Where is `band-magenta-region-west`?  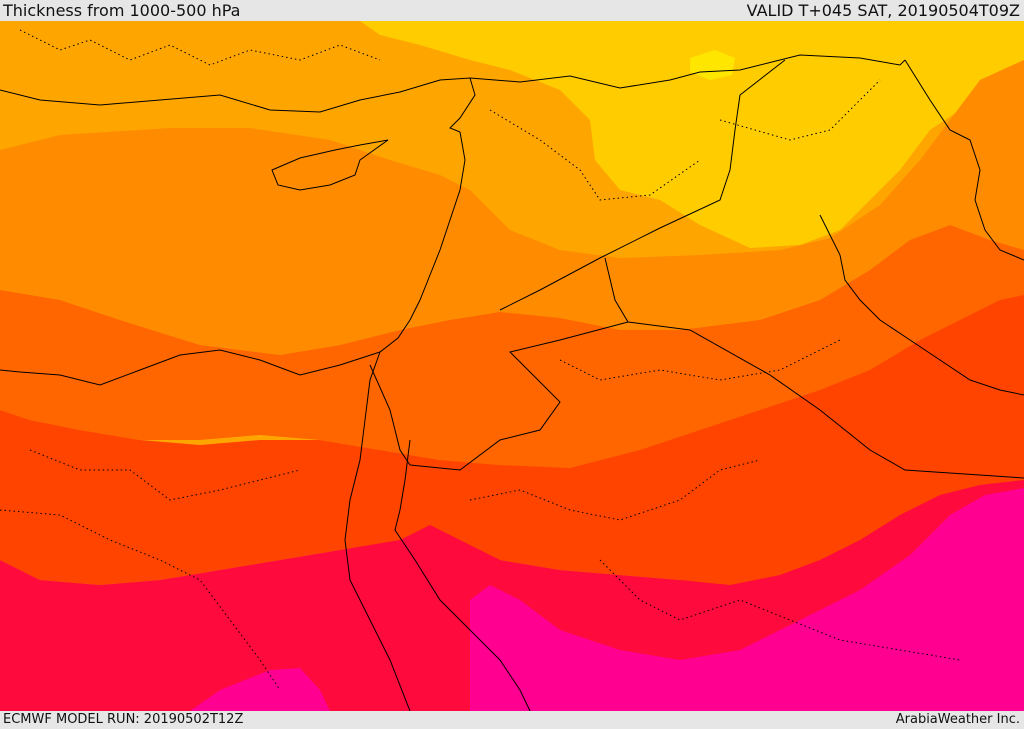 band-magenta-region-west is located at coordinates (260, 689).